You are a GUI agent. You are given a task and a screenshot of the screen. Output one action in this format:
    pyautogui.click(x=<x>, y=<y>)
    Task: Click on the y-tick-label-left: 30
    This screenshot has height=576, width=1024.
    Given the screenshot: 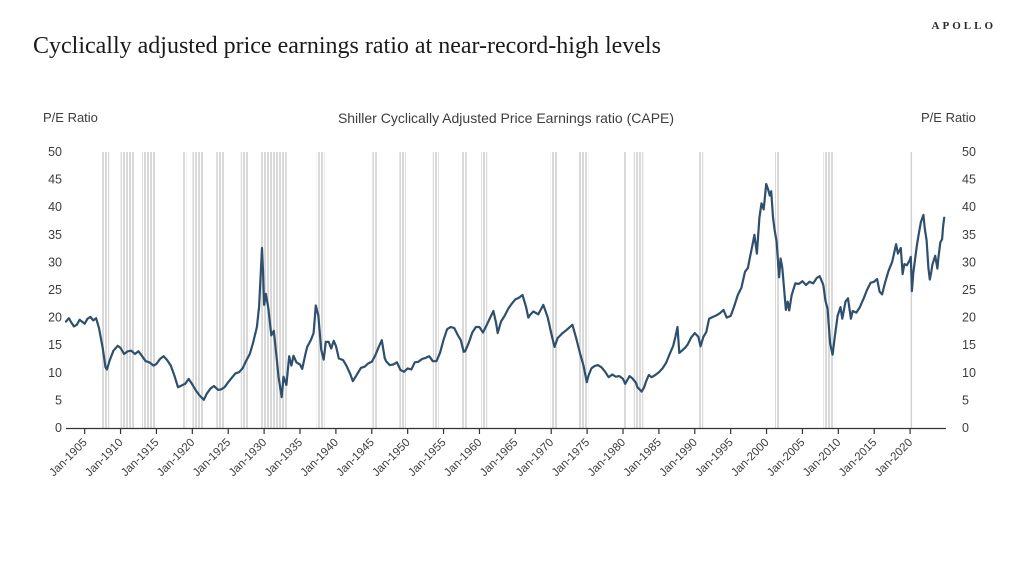 What is the action you would take?
    pyautogui.click(x=55, y=262)
    